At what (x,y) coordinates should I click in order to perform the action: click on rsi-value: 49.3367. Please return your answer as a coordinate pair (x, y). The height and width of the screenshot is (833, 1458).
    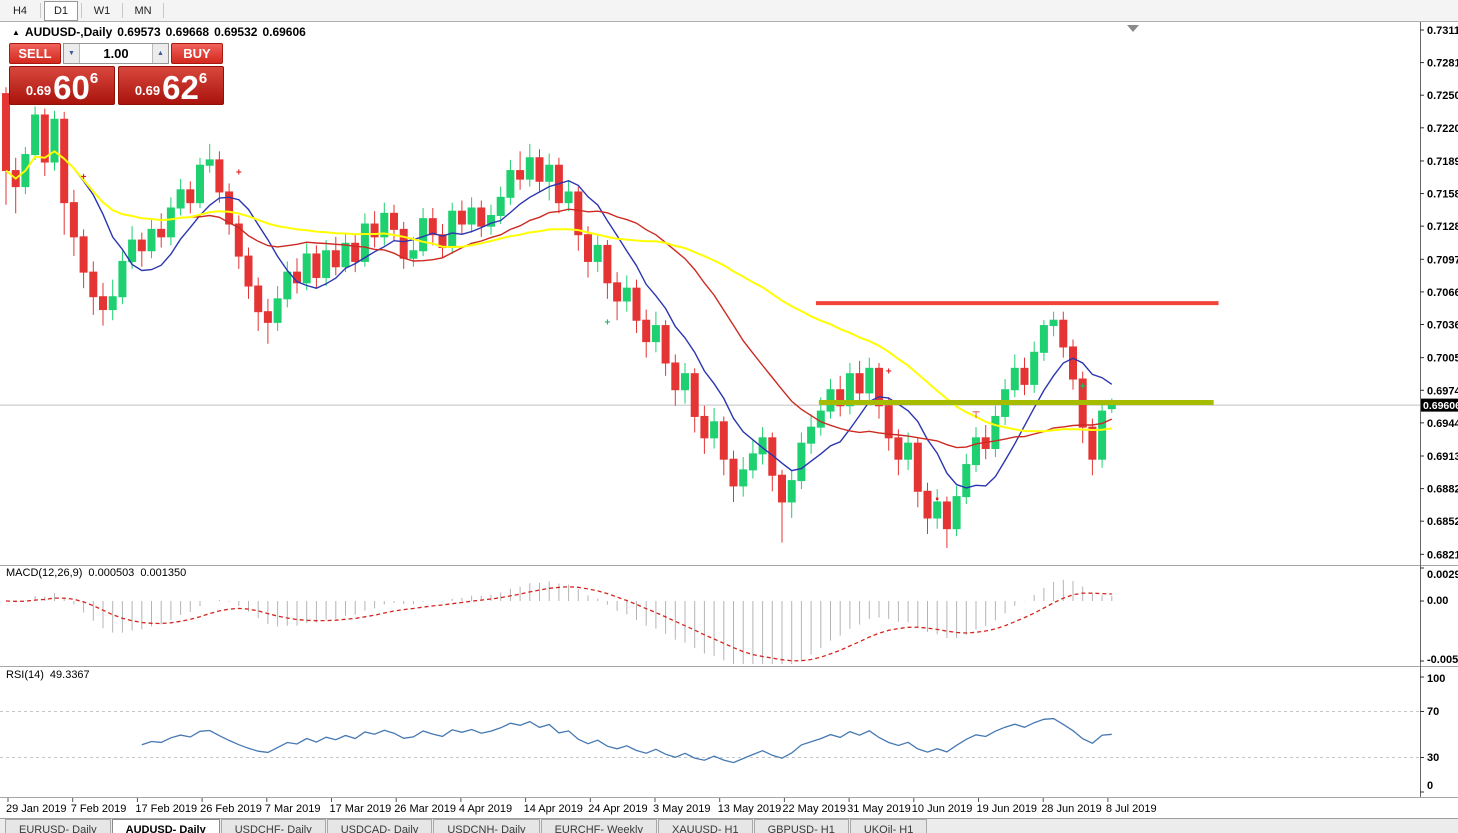
    Looking at the image, I should click on (69, 675).